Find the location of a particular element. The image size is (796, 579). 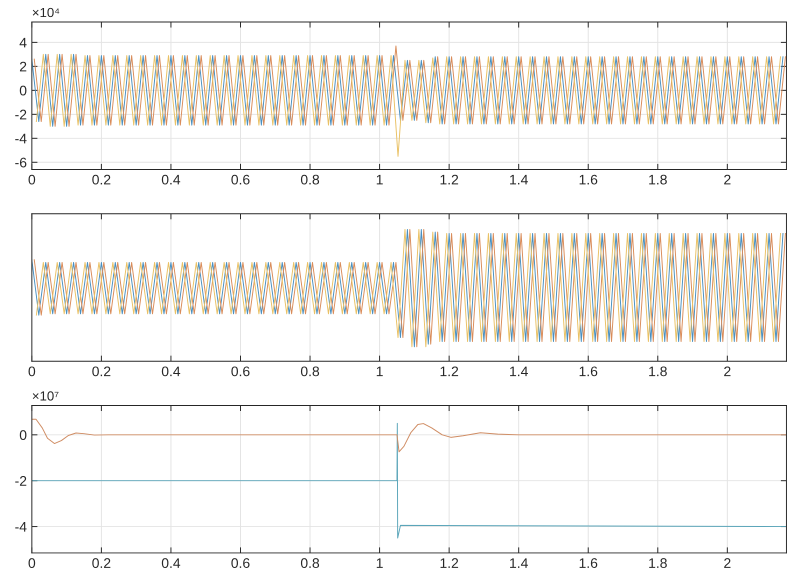

text: ×10⁷ is located at coordinates (45, 396).